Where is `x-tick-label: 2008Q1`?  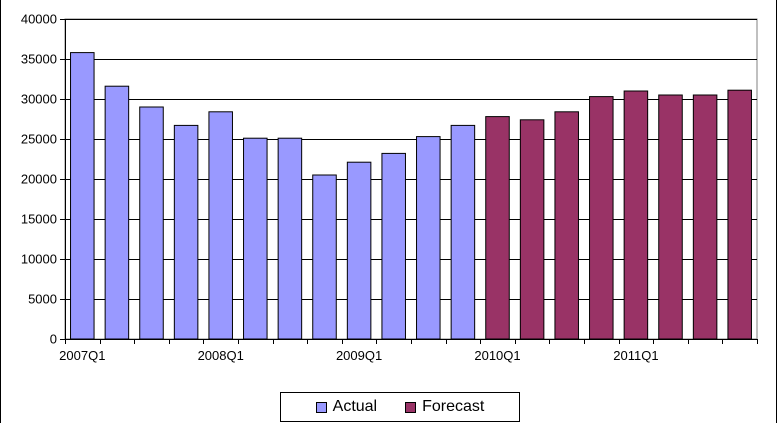 x-tick-label: 2008Q1 is located at coordinates (221, 355).